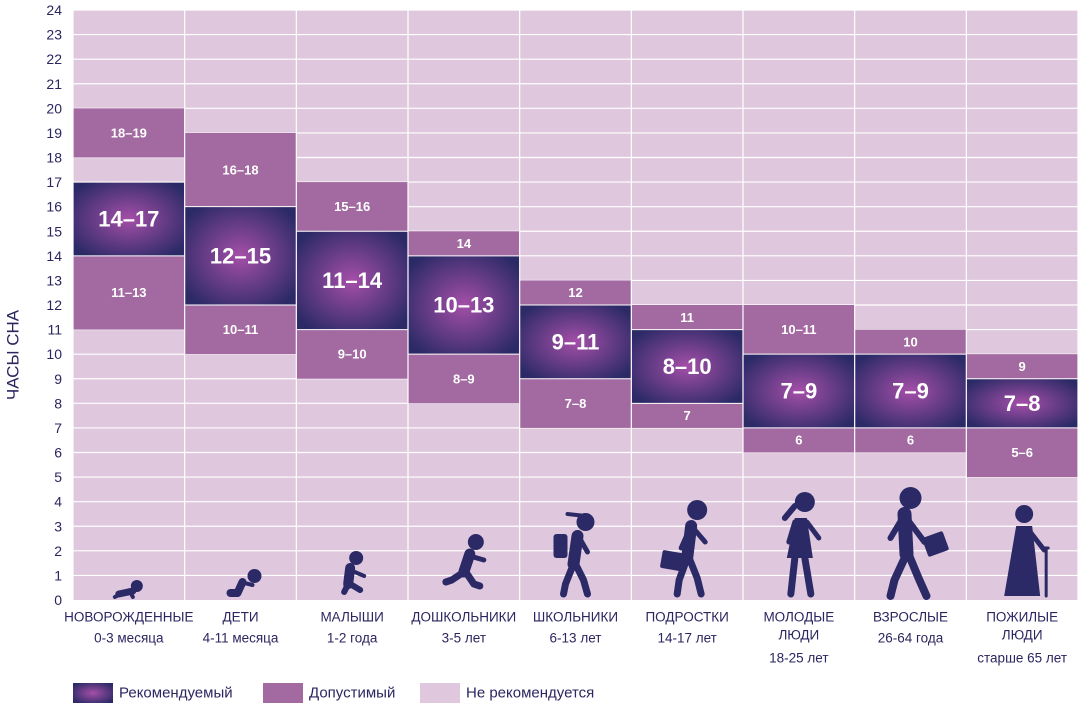 The height and width of the screenshot is (703, 1079). Describe the element at coordinates (1027, 551) in the screenshot. I see `elderly-icon` at that location.